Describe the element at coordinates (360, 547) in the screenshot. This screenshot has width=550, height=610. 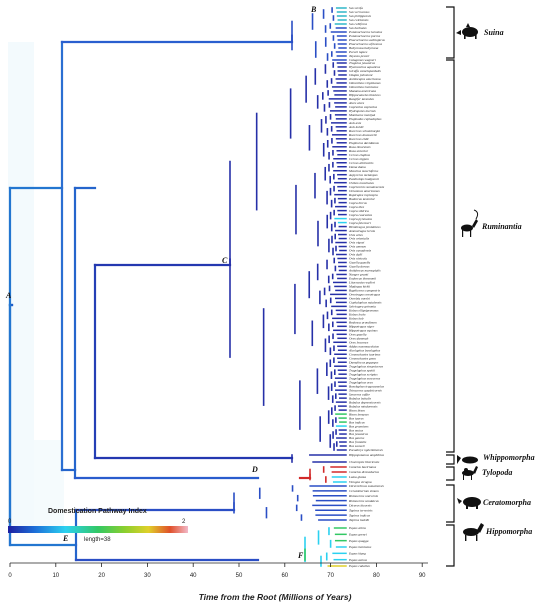
I see `tip-label: Equus hemionus` at that location.